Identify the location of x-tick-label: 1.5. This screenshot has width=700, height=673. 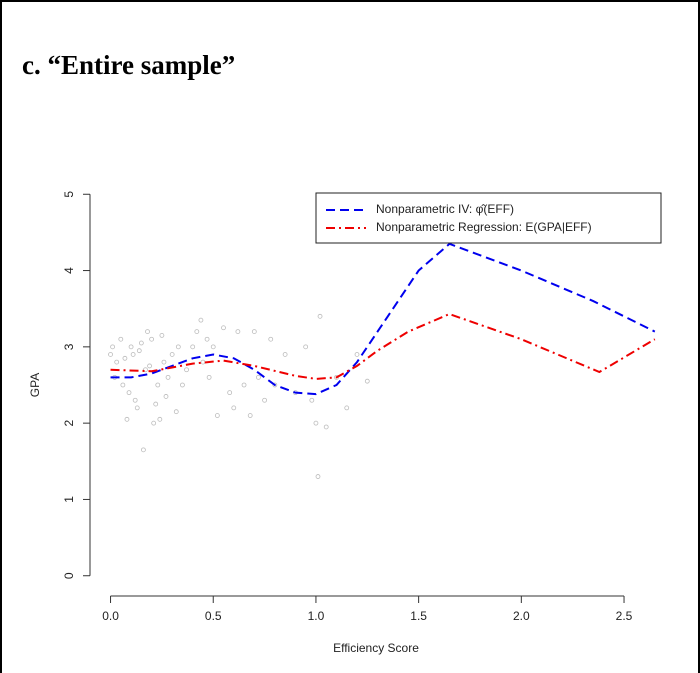
(418, 616).